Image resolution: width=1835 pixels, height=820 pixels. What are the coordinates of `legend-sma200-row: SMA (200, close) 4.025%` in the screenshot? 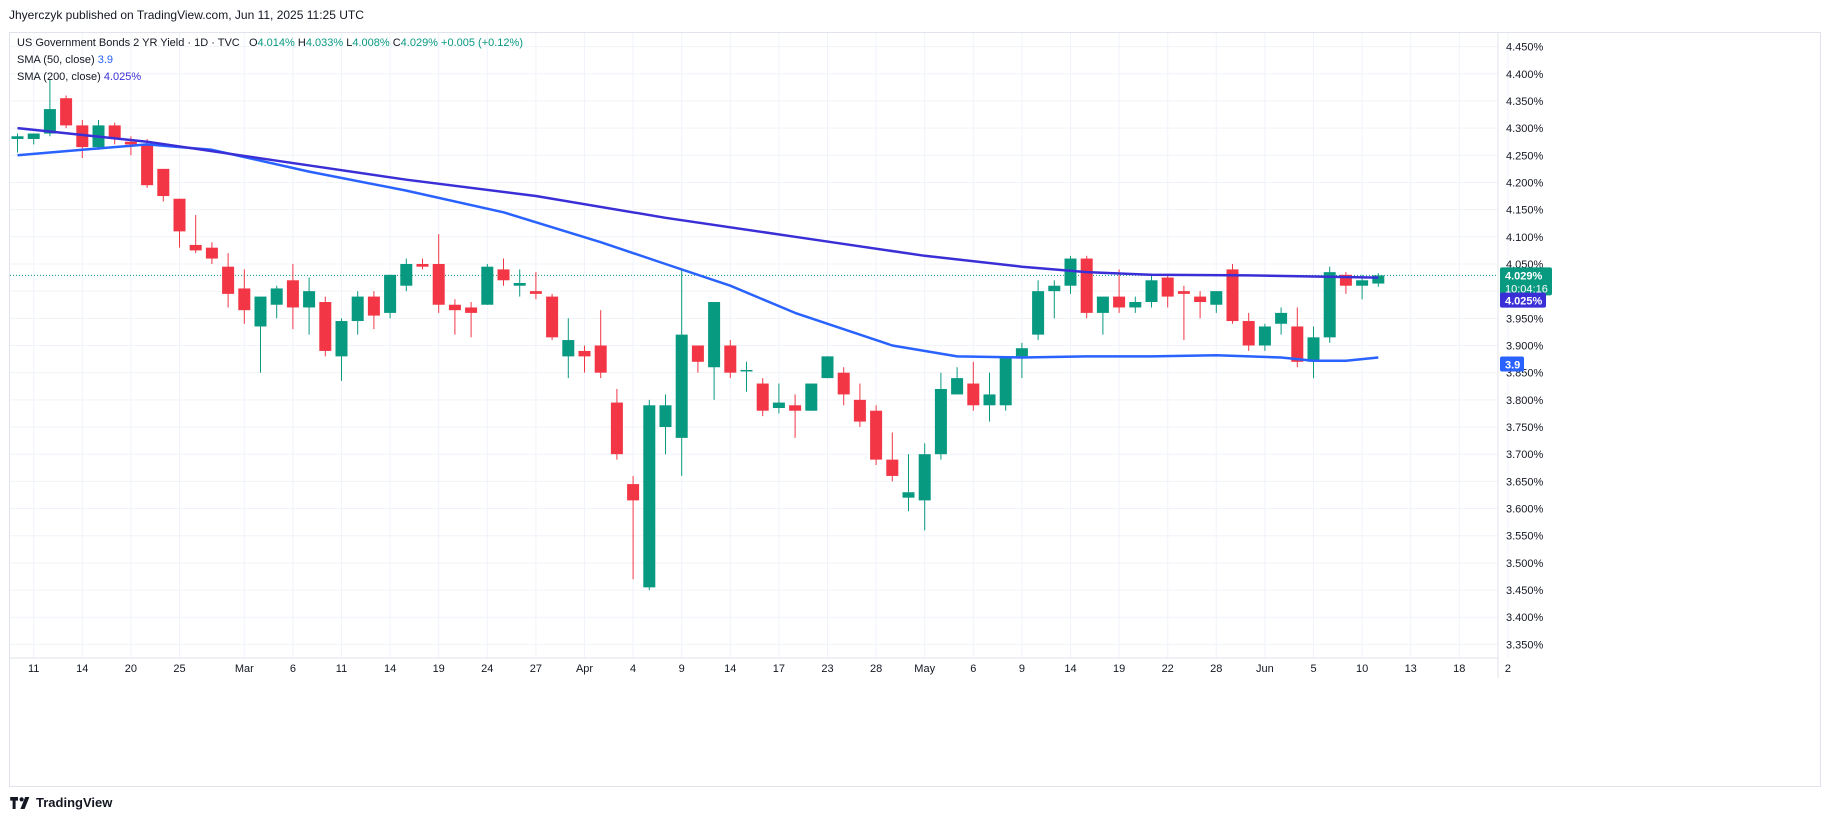 It's located at (270, 77).